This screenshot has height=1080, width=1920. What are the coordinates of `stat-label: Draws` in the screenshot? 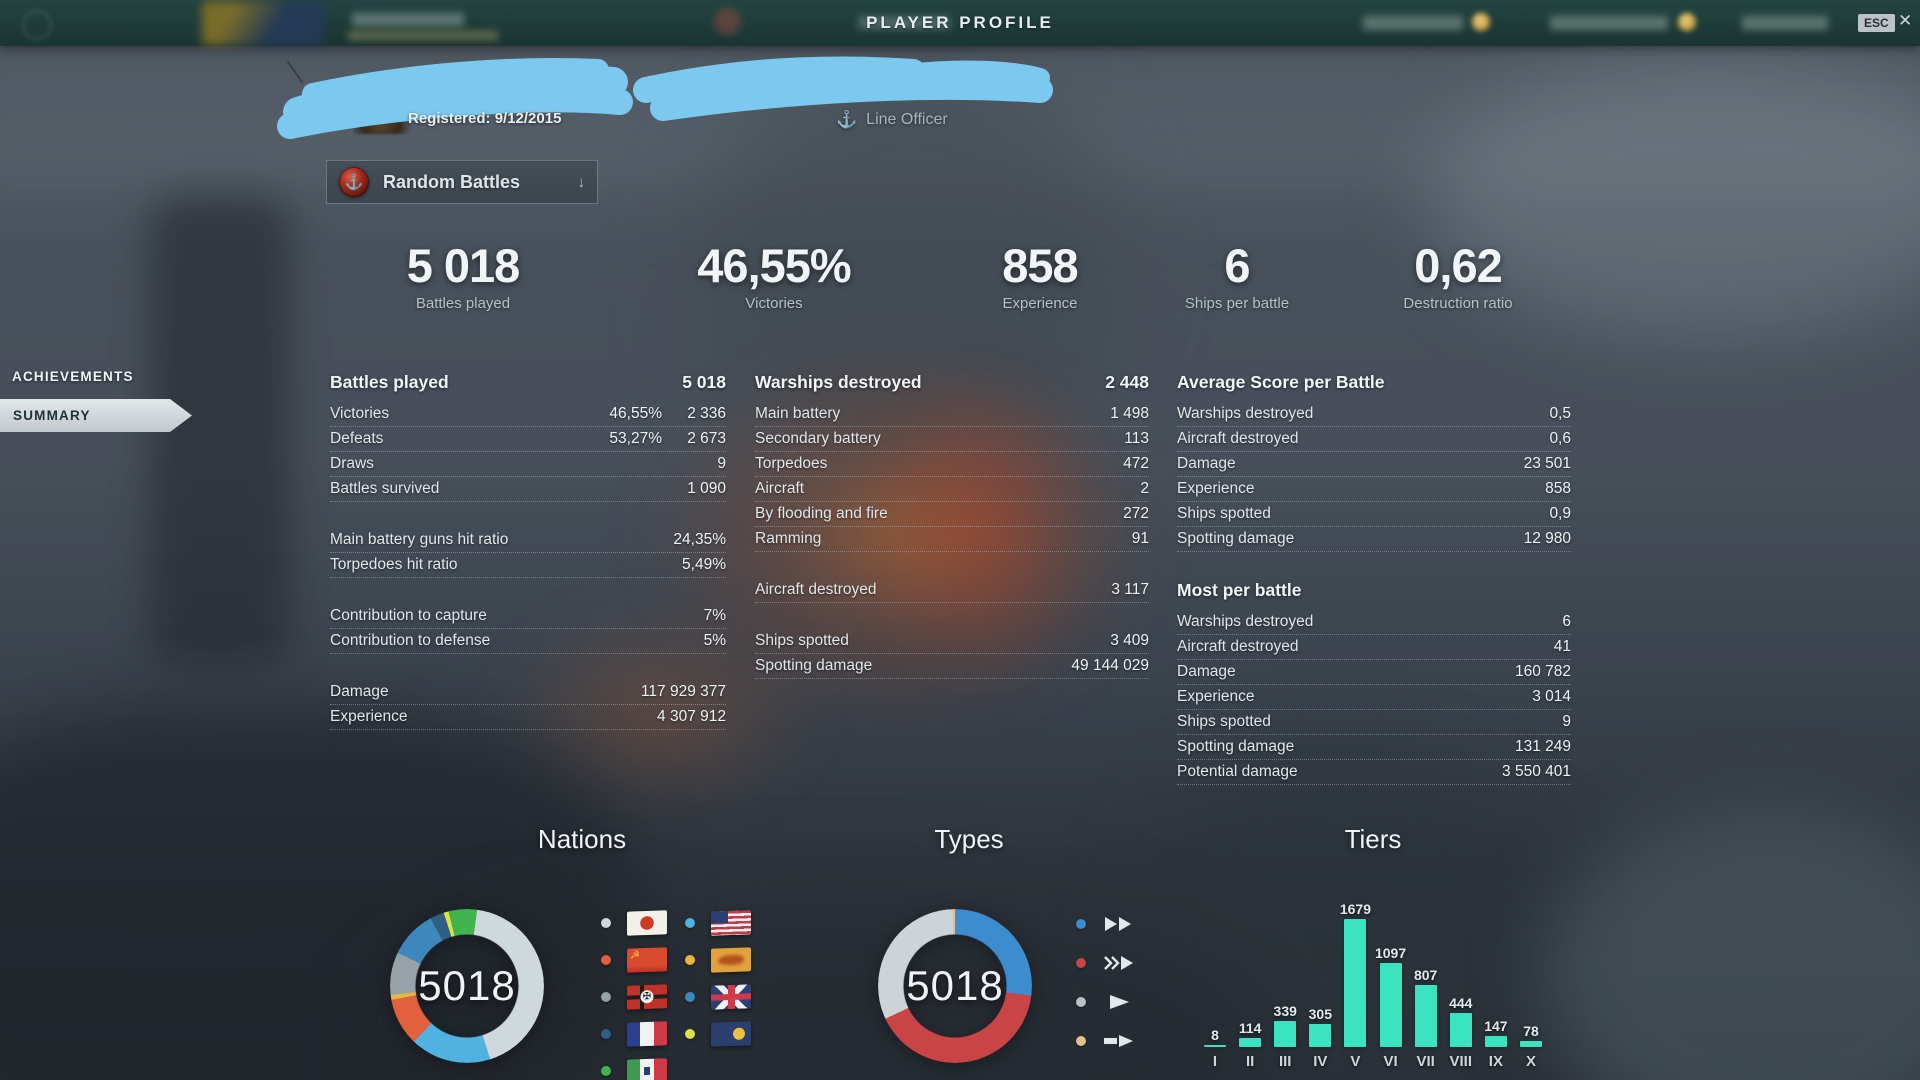 It's located at (352, 463).